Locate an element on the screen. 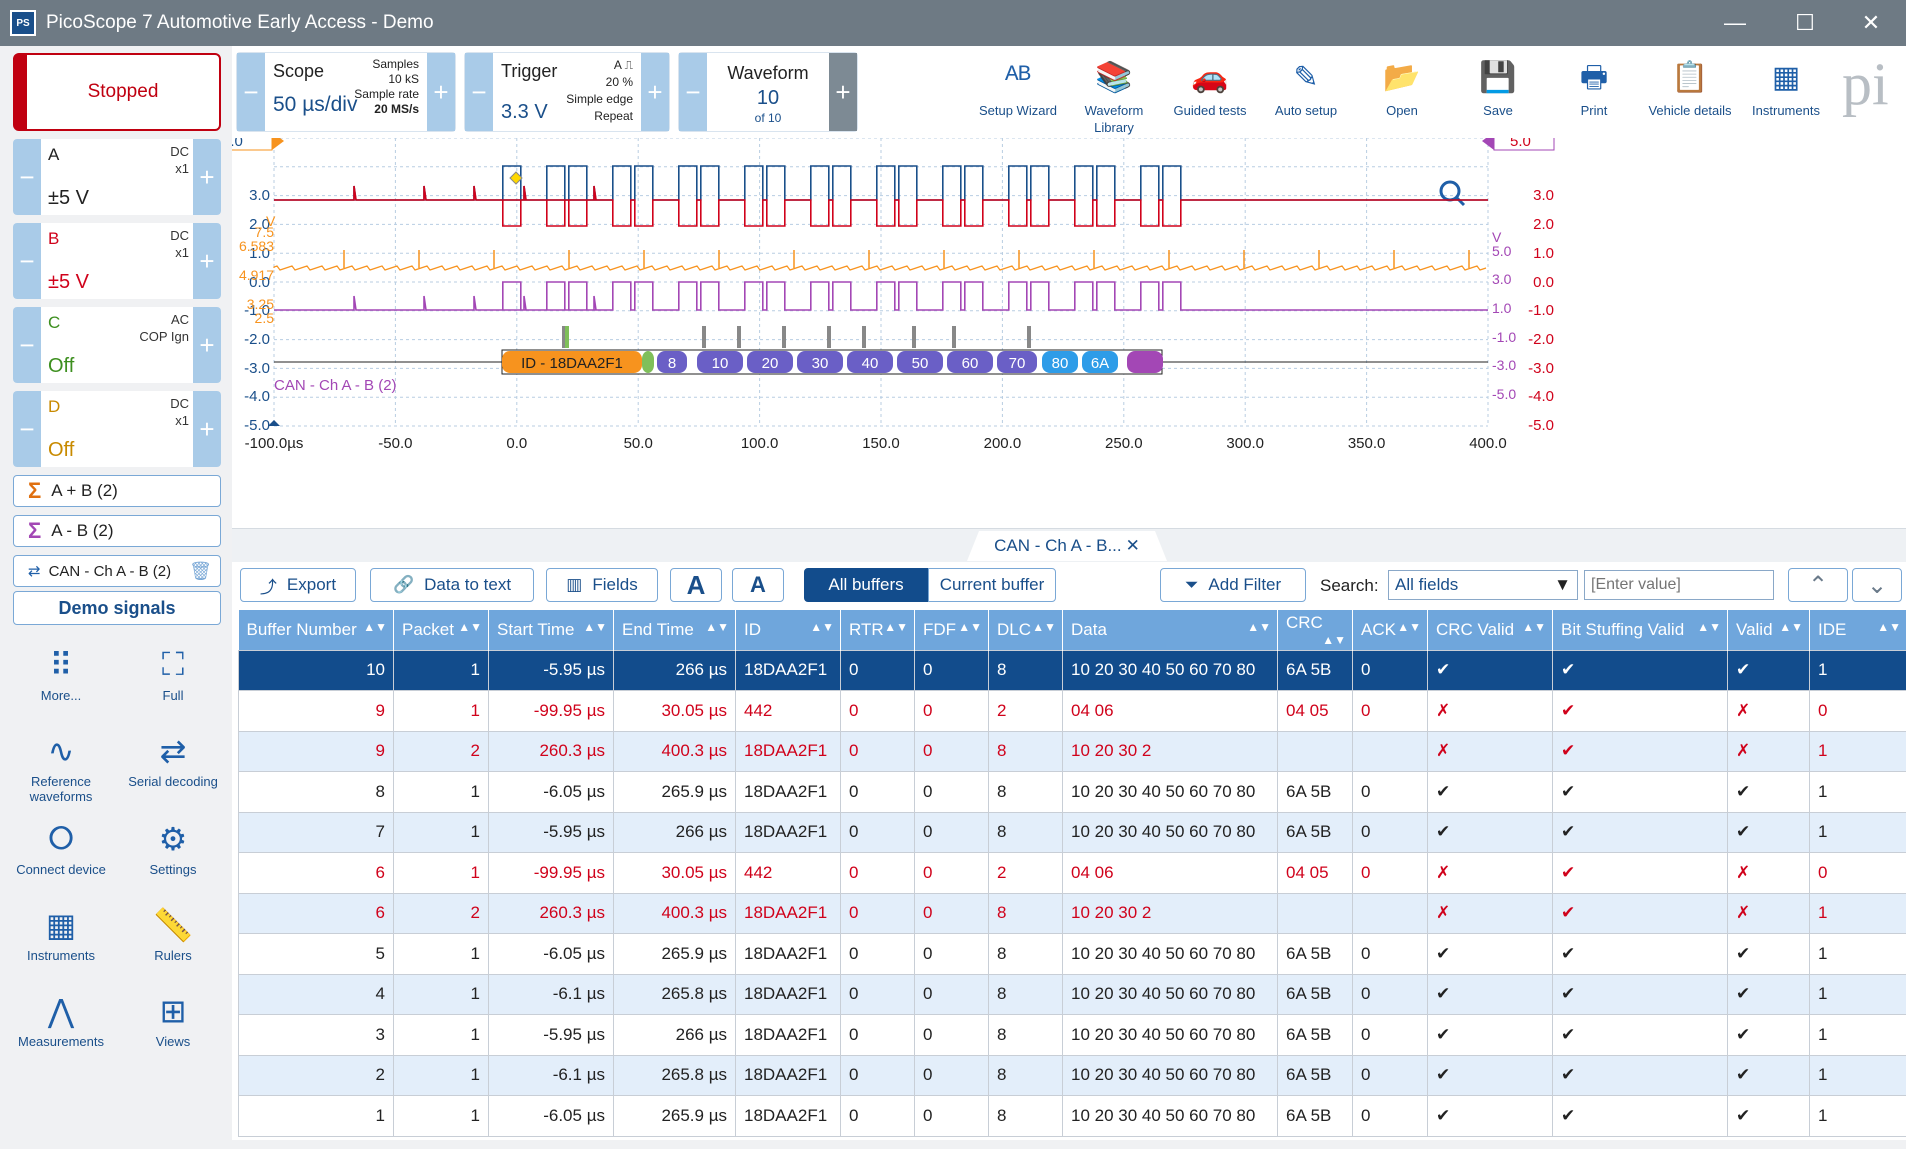 The height and width of the screenshot is (1149, 1906). column-header: Buffer Number ▲▼ is located at coordinates (316, 630).